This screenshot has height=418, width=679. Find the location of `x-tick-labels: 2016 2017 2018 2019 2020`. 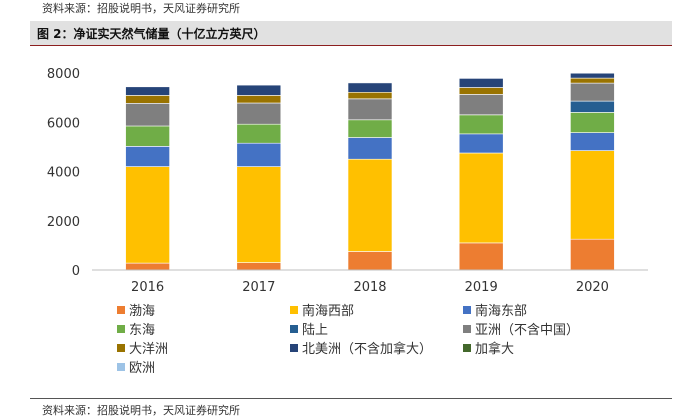

x-tick-labels: 2016 2017 2018 2019 2020 is located at coordinates (370, 287).